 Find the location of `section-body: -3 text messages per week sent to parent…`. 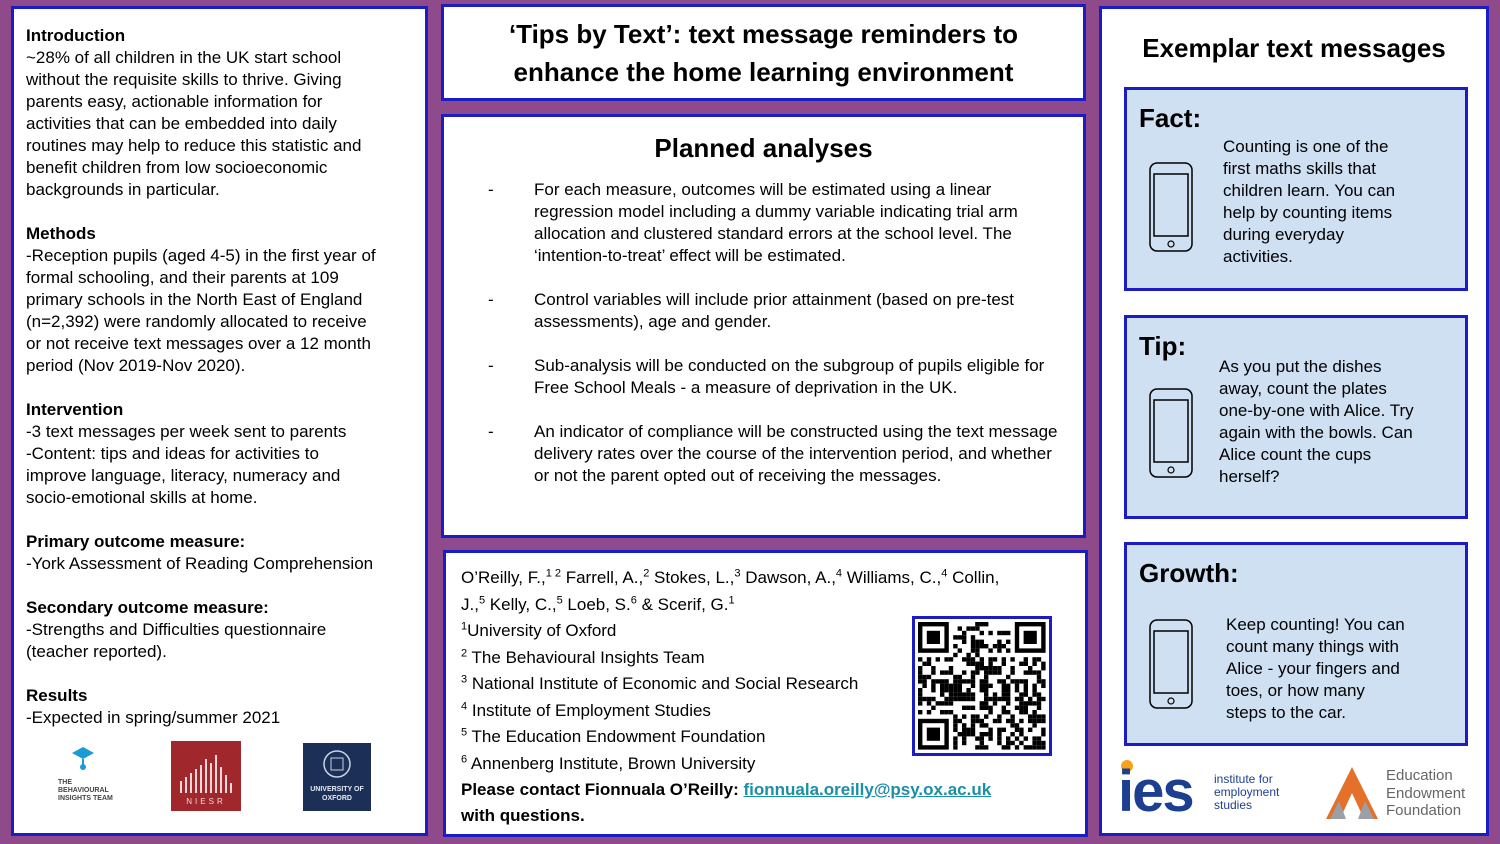

section-body: -3 text messages per week sent to parent… is located at coordinates (186, 464).